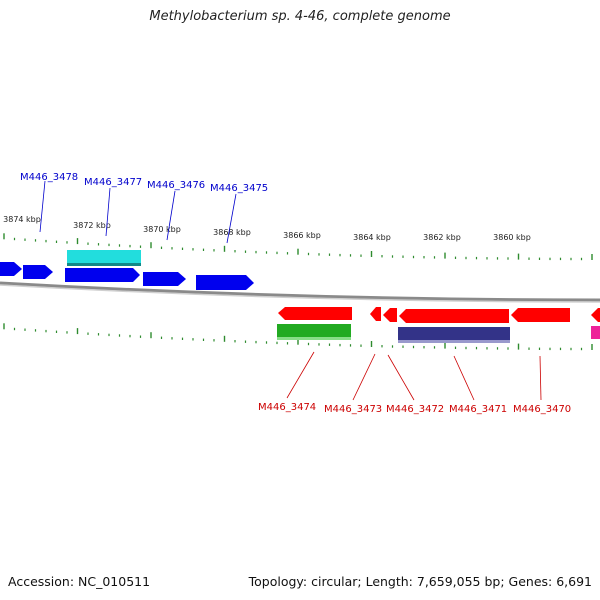  I want to click on kbp-label: 3868 kbp, so click(232, 232).